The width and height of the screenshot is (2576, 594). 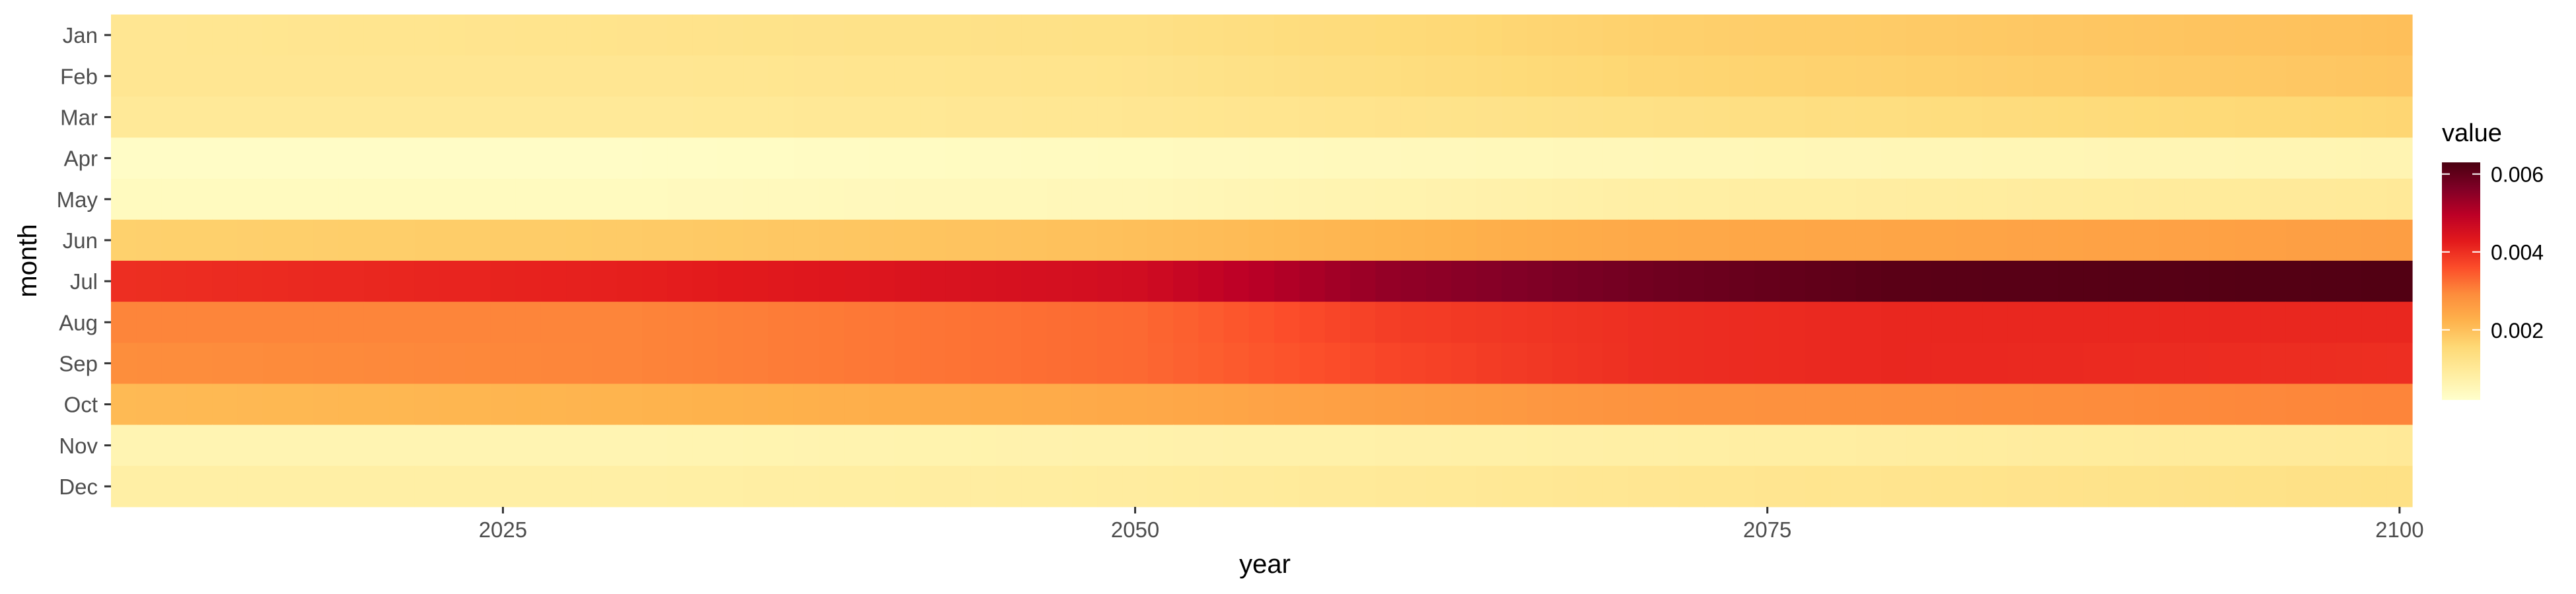 What do you see at coordinates (84, 261) in the screenshot?
I see `y-axis: Jan Feb Mar Apr May Jun Jul Aug Sep Oct Nov Dec` at bounding box center [84, 261].